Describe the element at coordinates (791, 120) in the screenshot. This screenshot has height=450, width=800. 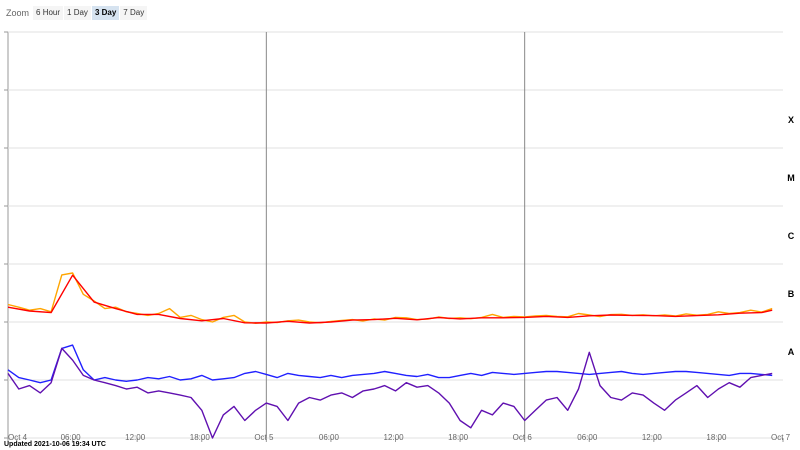
I see `flare-class-x-label: X` at that location.